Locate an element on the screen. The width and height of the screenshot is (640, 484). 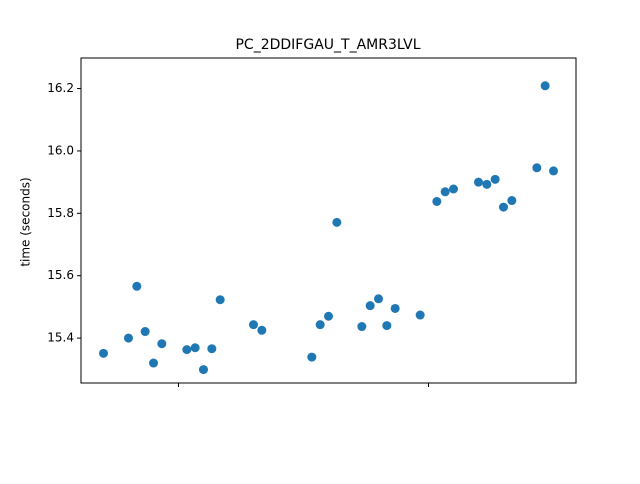
chart-title: PC_2DDIFGAU_T_AMR3LVL is located at coordinates (327, 45).